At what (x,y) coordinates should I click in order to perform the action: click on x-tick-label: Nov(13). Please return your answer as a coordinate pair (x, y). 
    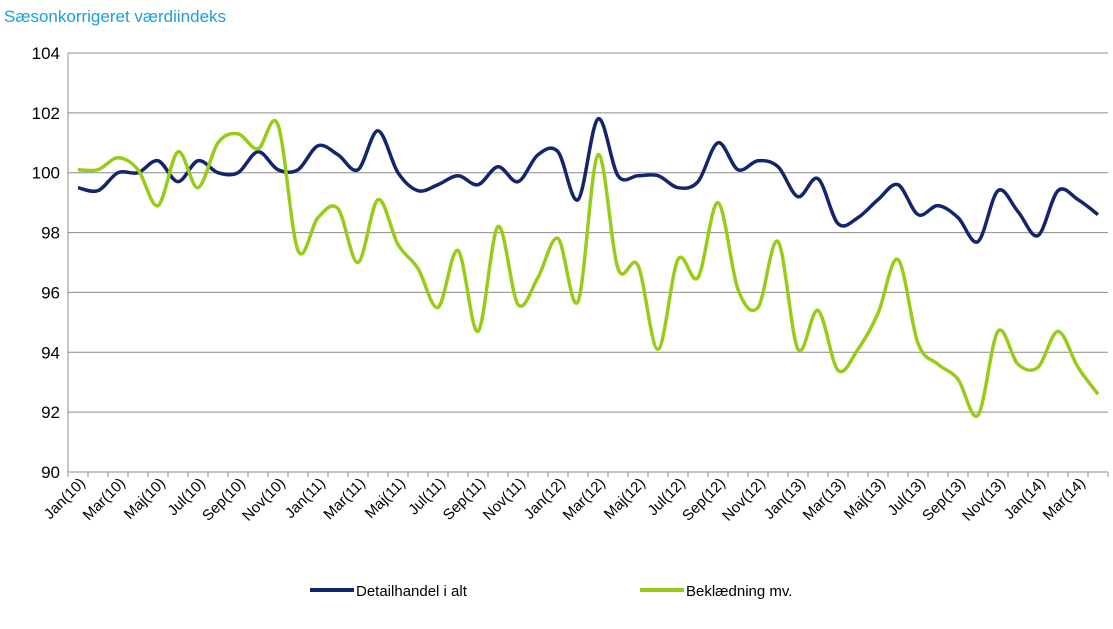
    Looking at the image, I should click on (984, 500).